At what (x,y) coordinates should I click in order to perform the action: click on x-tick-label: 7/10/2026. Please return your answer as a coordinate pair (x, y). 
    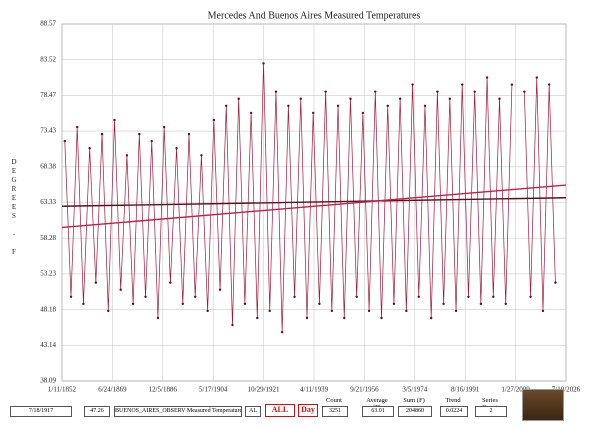
    Looking at the image, I should click on (566, 390).